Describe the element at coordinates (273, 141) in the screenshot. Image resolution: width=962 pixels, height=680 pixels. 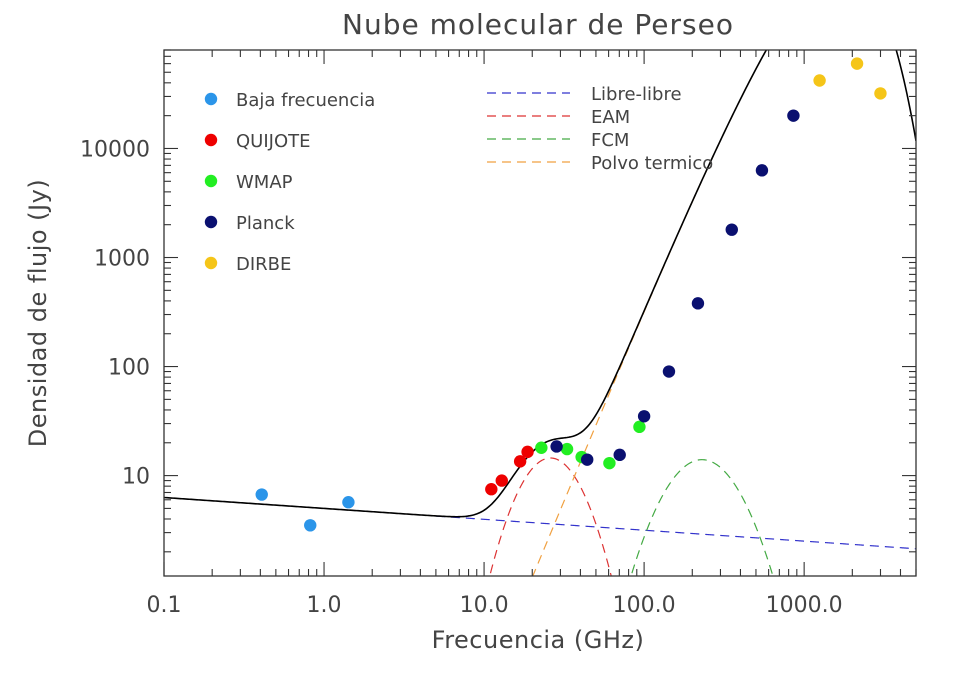
I see `legend-label: QUIJOTE` at that location.